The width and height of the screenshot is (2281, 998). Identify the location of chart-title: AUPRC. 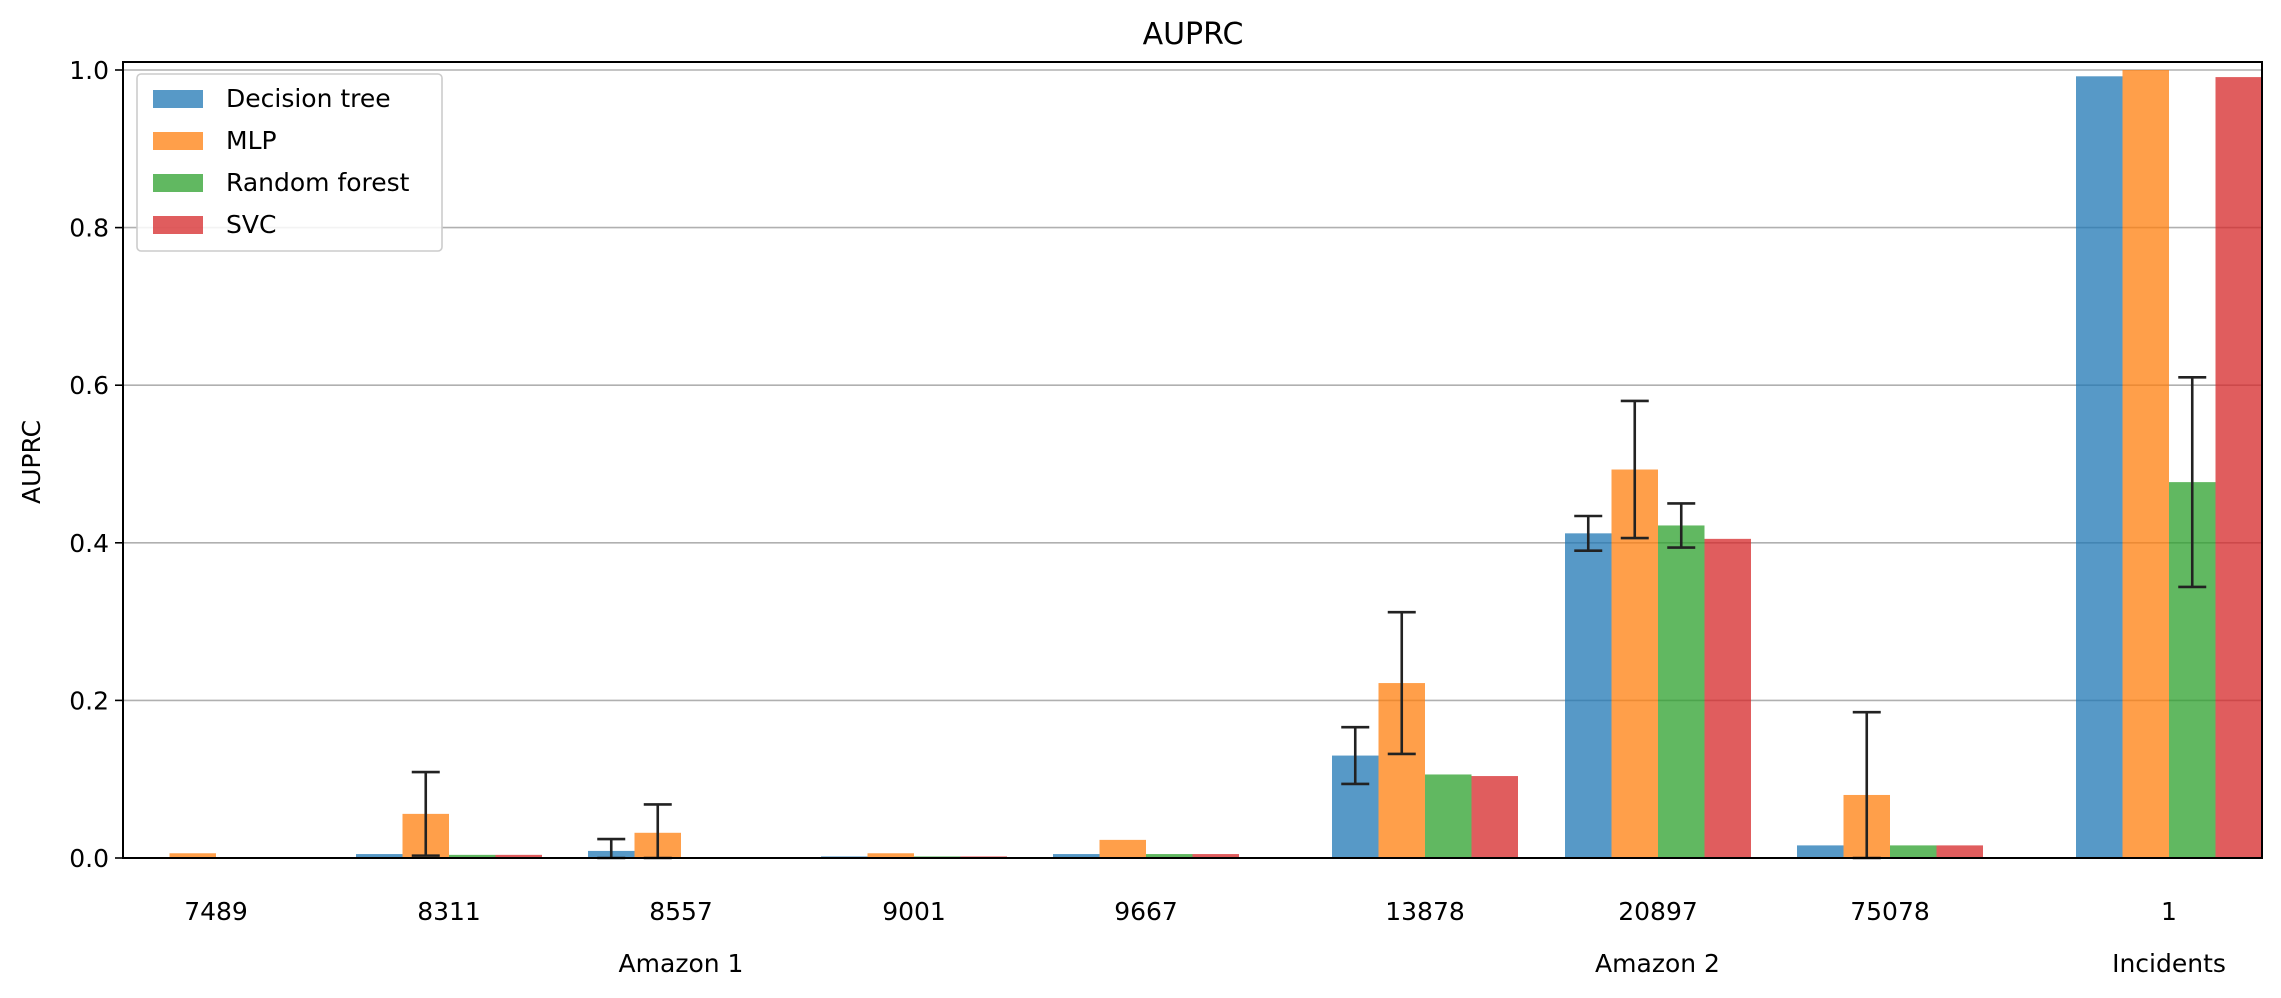
(1193, 34).